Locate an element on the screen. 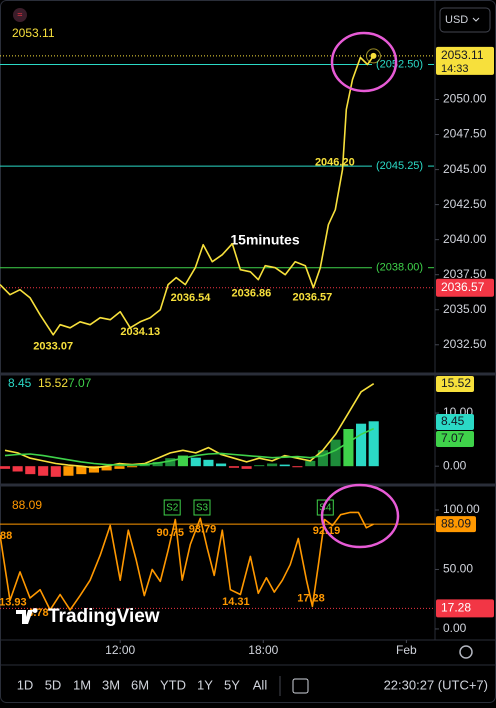  price-tag-label: 2036.57 is located at coordinates (463, 287).